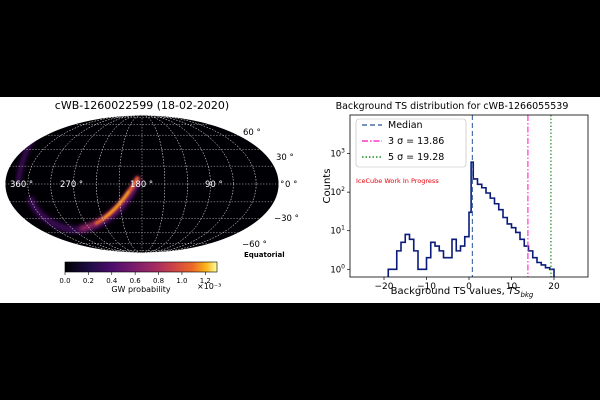 This screenshot has height=400, width=600. Describe the element at coordinates (337, 231) in the screenshot. I see `y-tick-label: 10¹` at that location.